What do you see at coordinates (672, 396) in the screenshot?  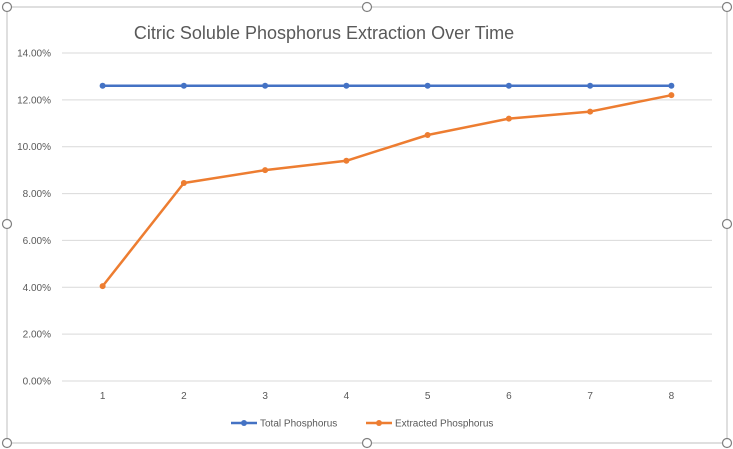 I see `x-tick-label: 8` at bounding box center [672, 396].